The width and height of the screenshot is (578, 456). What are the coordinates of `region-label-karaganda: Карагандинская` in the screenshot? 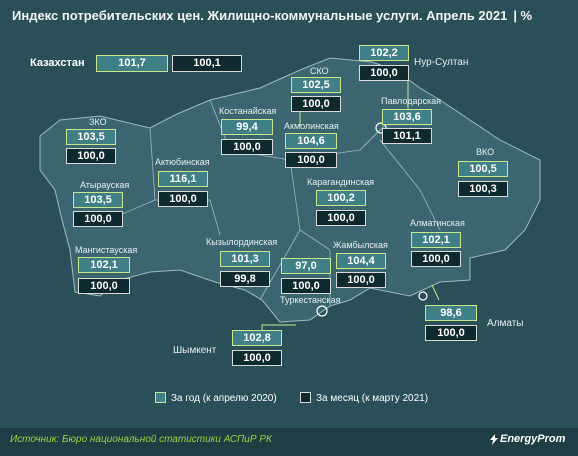 It's located at (341, 182).